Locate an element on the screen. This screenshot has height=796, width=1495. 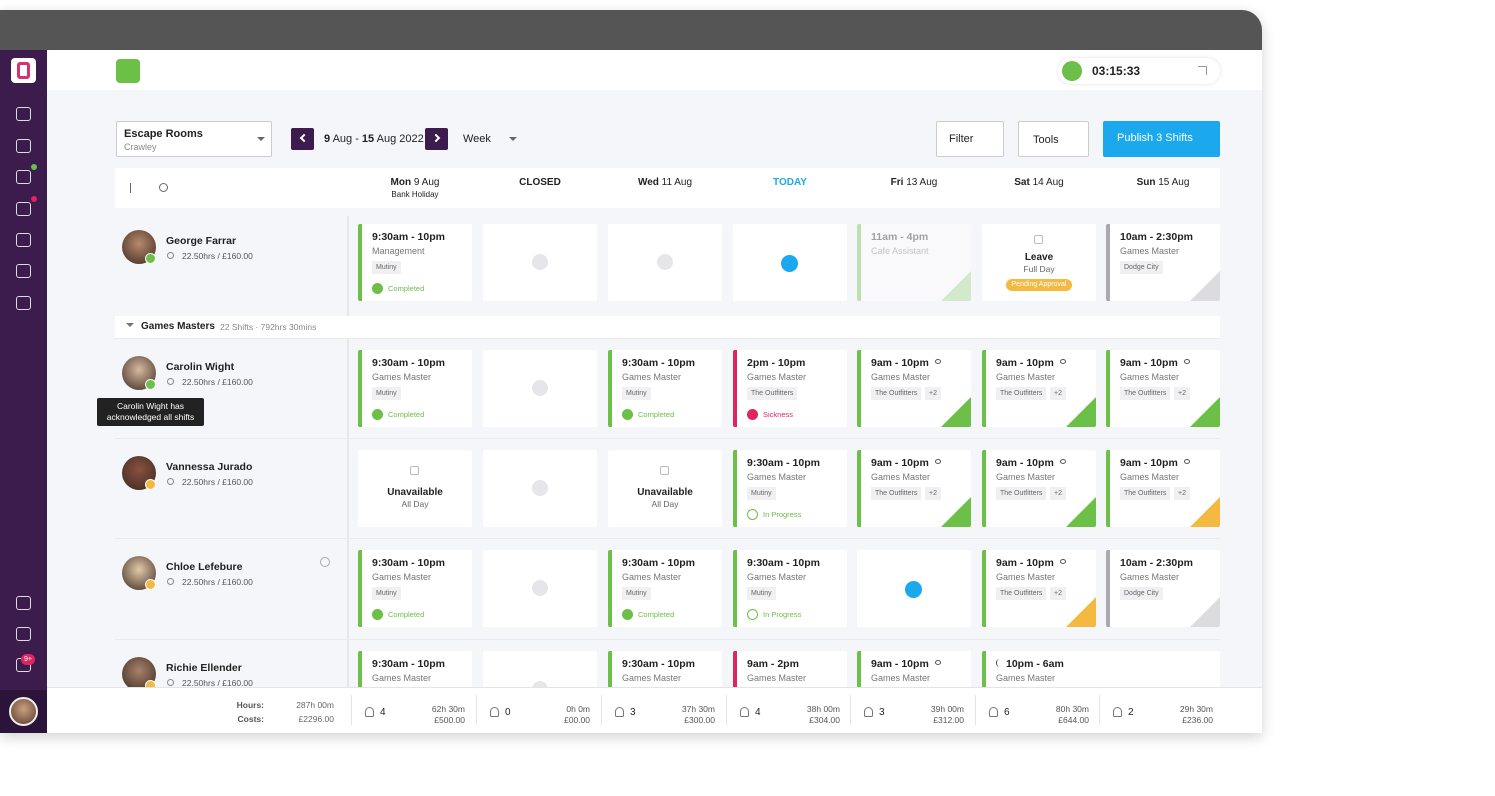
tools-button: Tools is located at coordinates (1053, 139).